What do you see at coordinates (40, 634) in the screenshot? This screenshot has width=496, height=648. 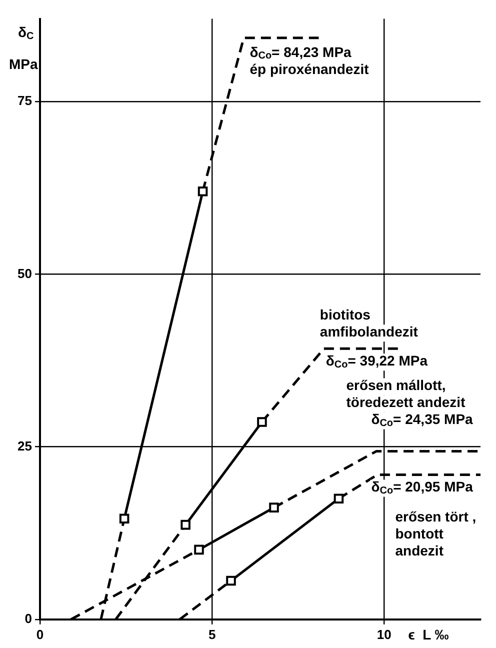 I see `x-tick-label: 0` at bounding box center [40, 634].